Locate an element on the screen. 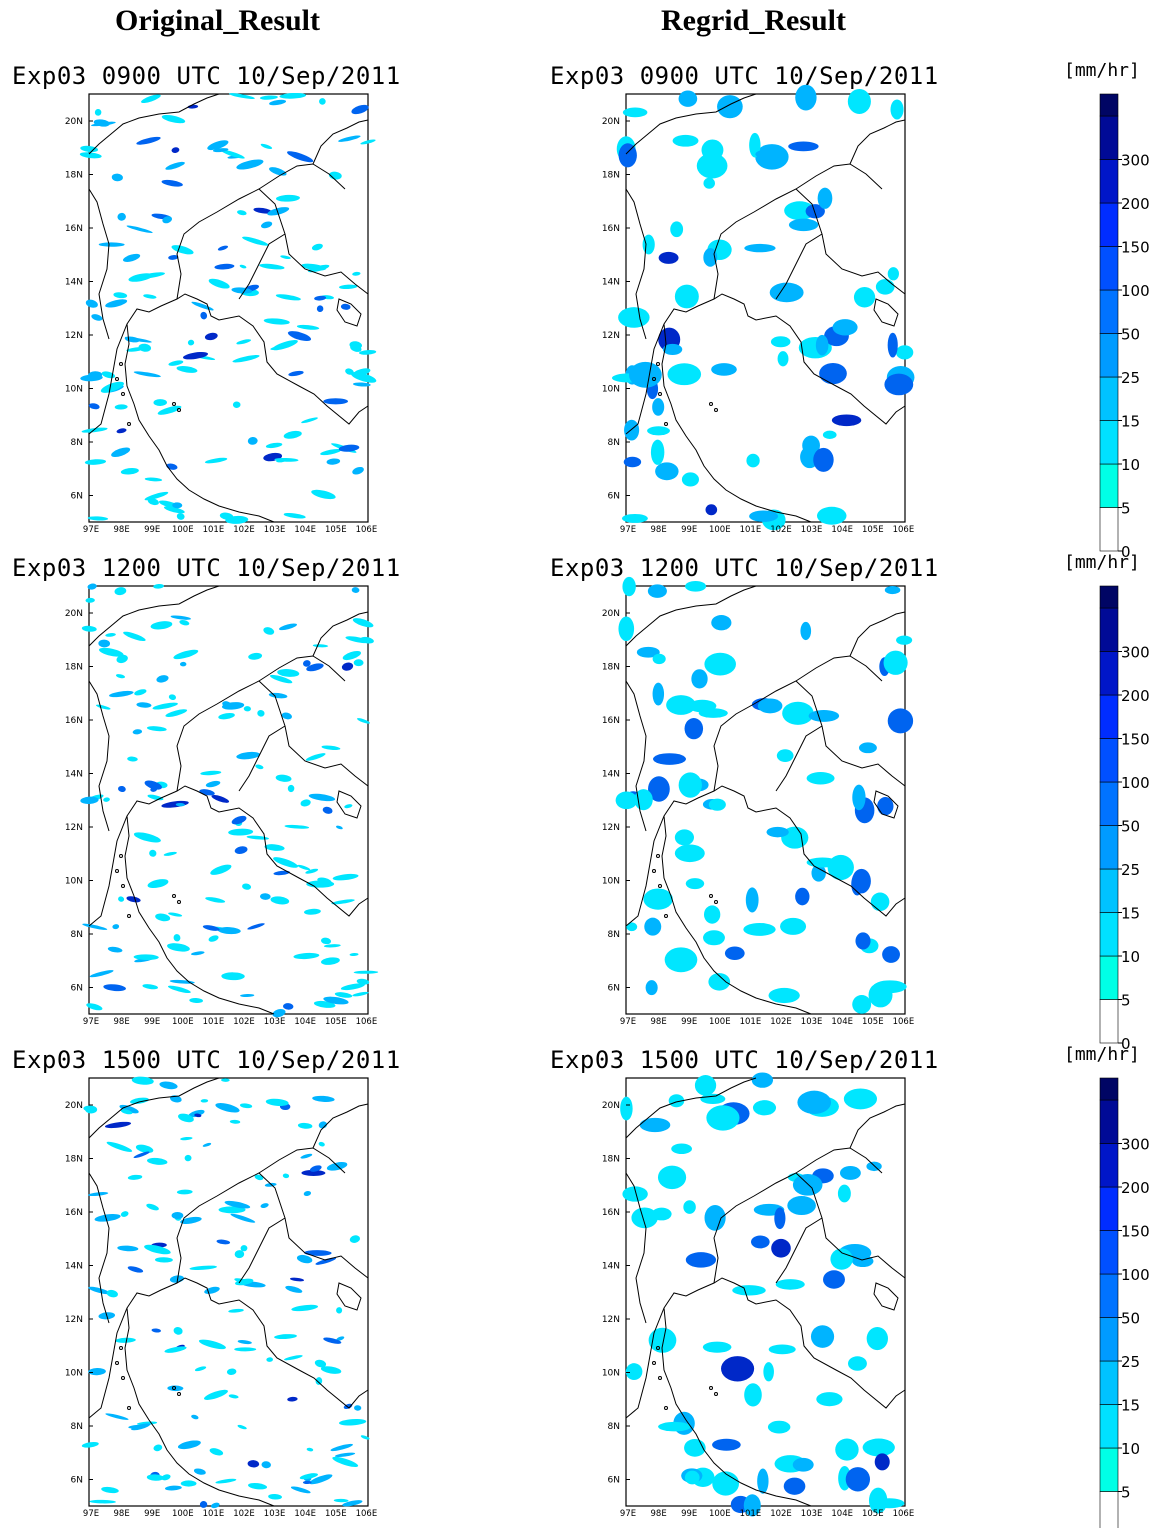 This screenshot has height=1528, width=1167. colorbar-tick-label: 25 is located at coordinates (1130, 870).